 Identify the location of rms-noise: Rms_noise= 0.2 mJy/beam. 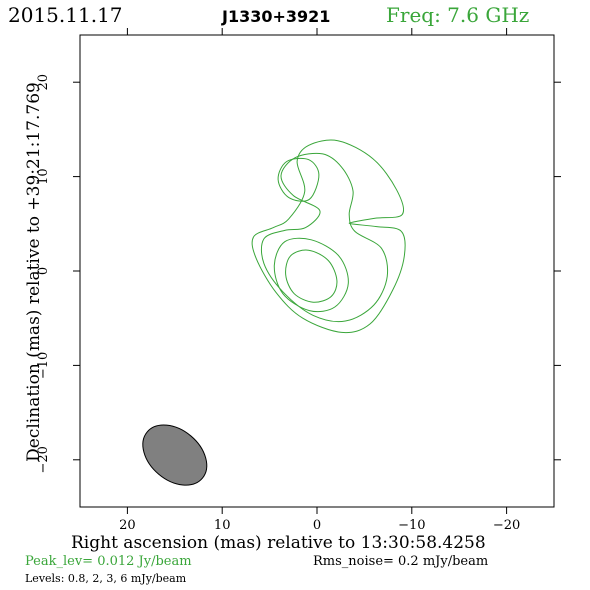
(401, 561).